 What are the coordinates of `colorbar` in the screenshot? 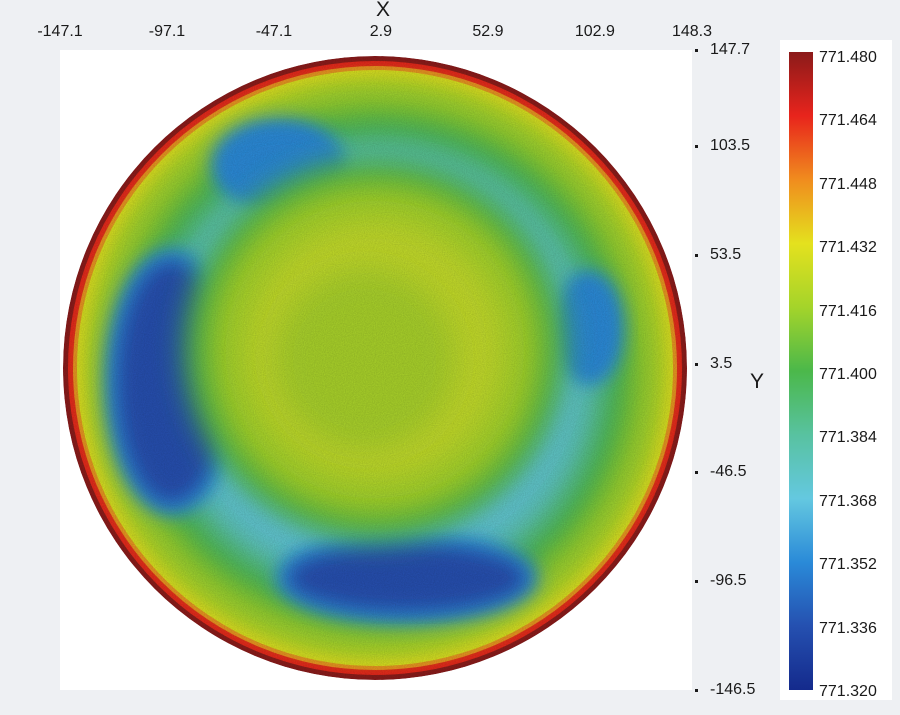 It's located at (801, 371).